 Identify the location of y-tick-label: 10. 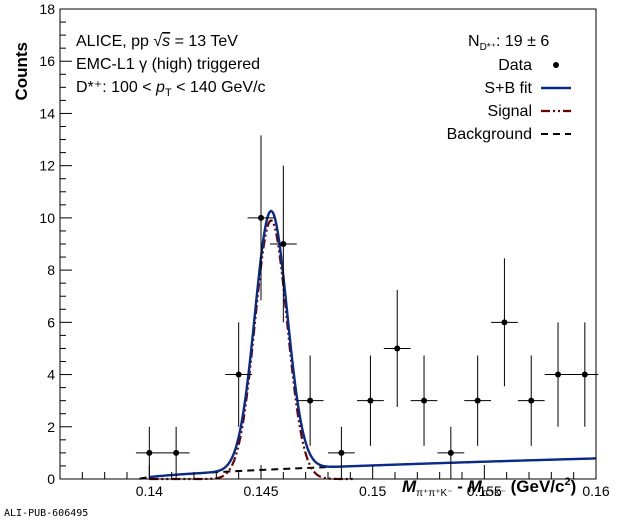
(47, 218).